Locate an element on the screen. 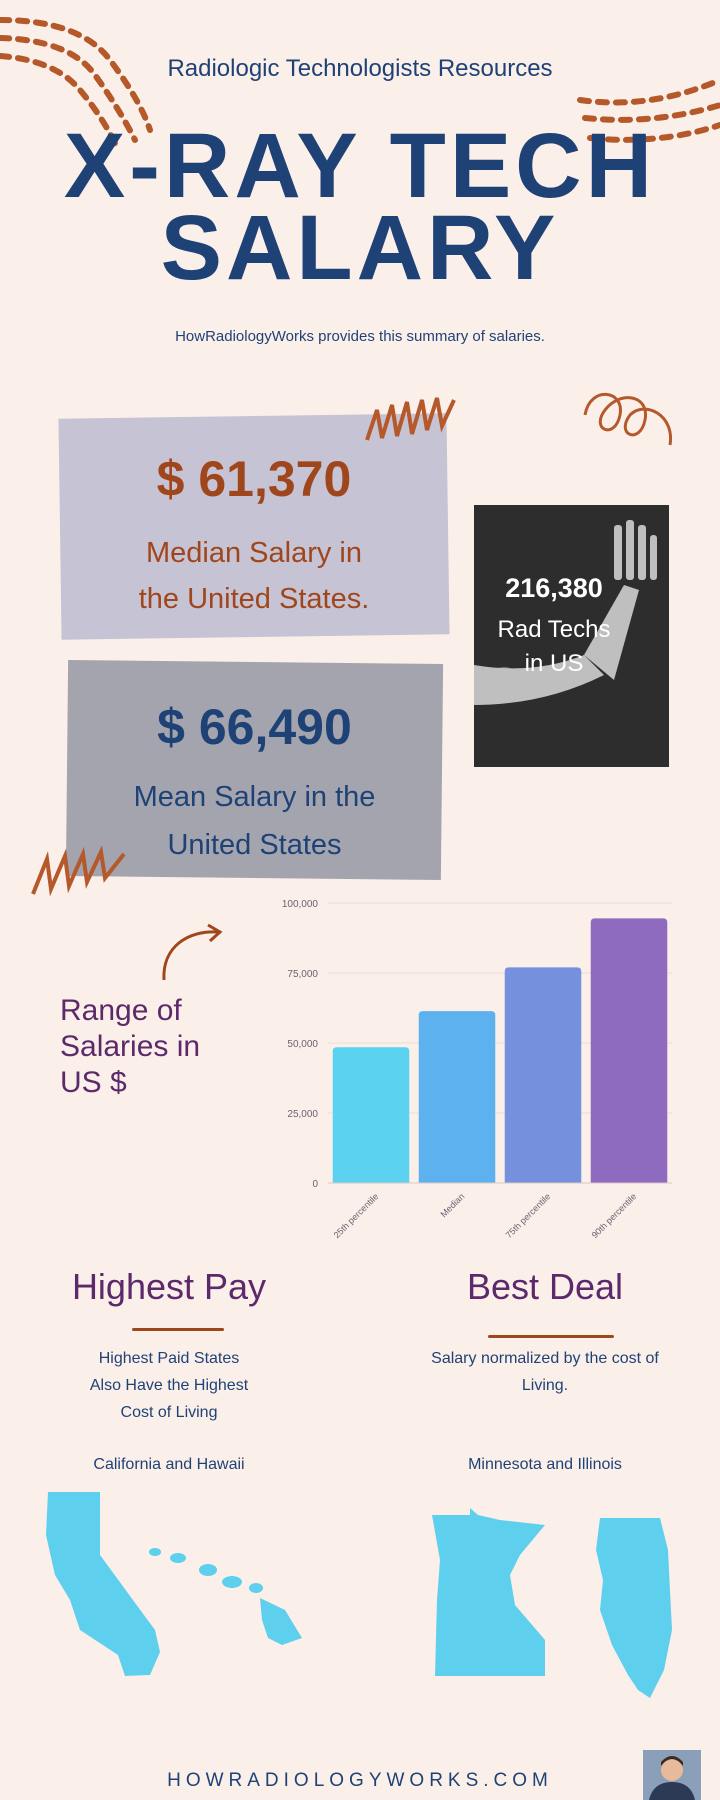  xray-arm-image is located at coordinates (571, 636).